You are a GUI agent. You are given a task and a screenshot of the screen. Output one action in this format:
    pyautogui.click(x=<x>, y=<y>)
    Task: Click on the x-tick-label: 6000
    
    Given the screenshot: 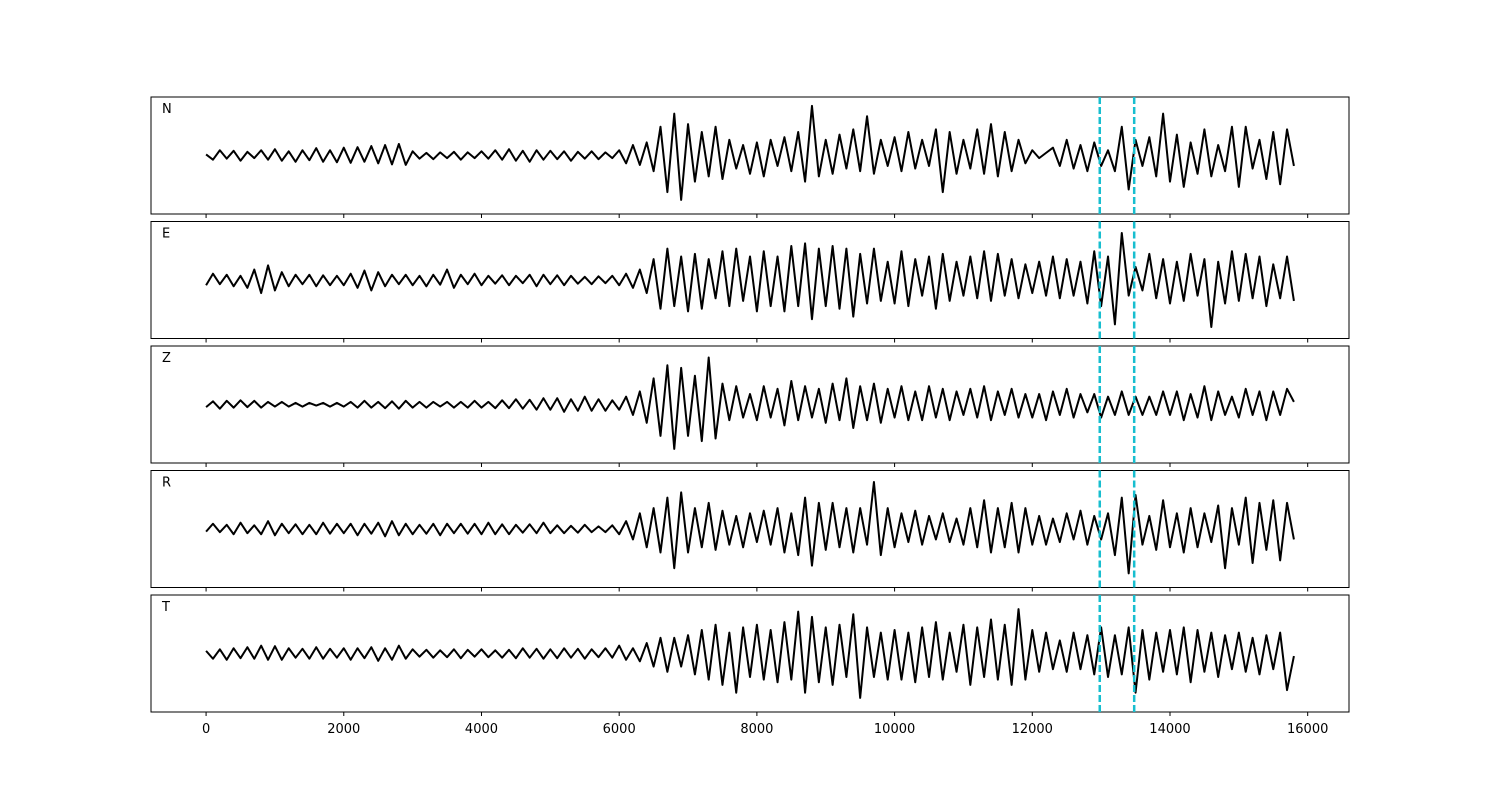 What is the action you would take?
    pyautogui.click(x=619, y=729)
    